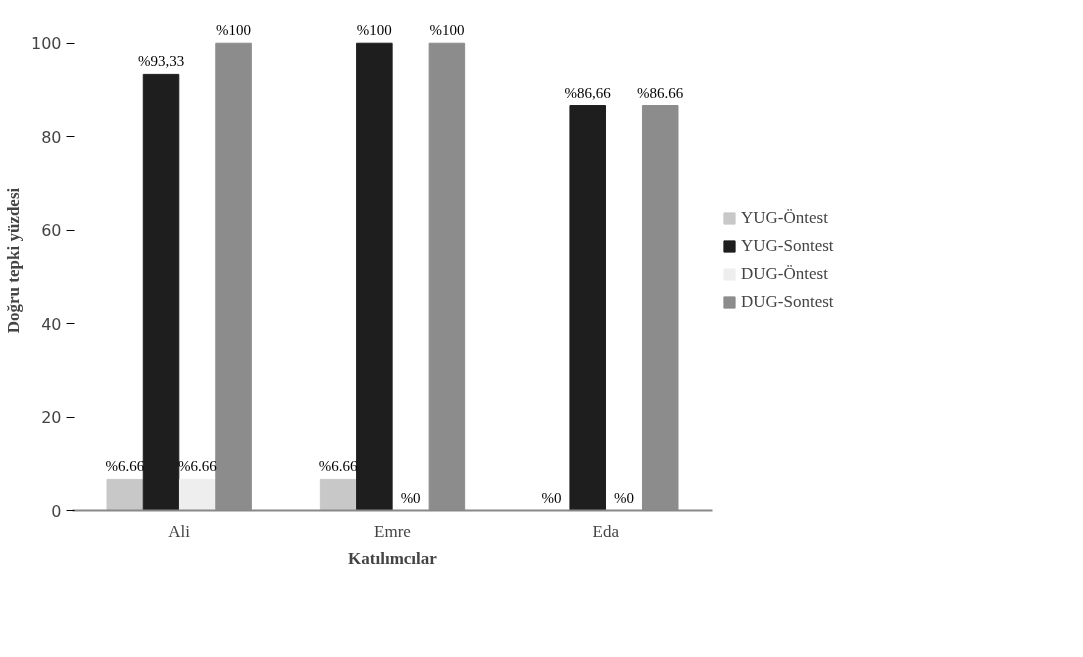 This screenshot has height=657, width=1083. Describe the element at coordinates (51, 418) in the screenshot. I see `y-tick-label: 20` at that location.